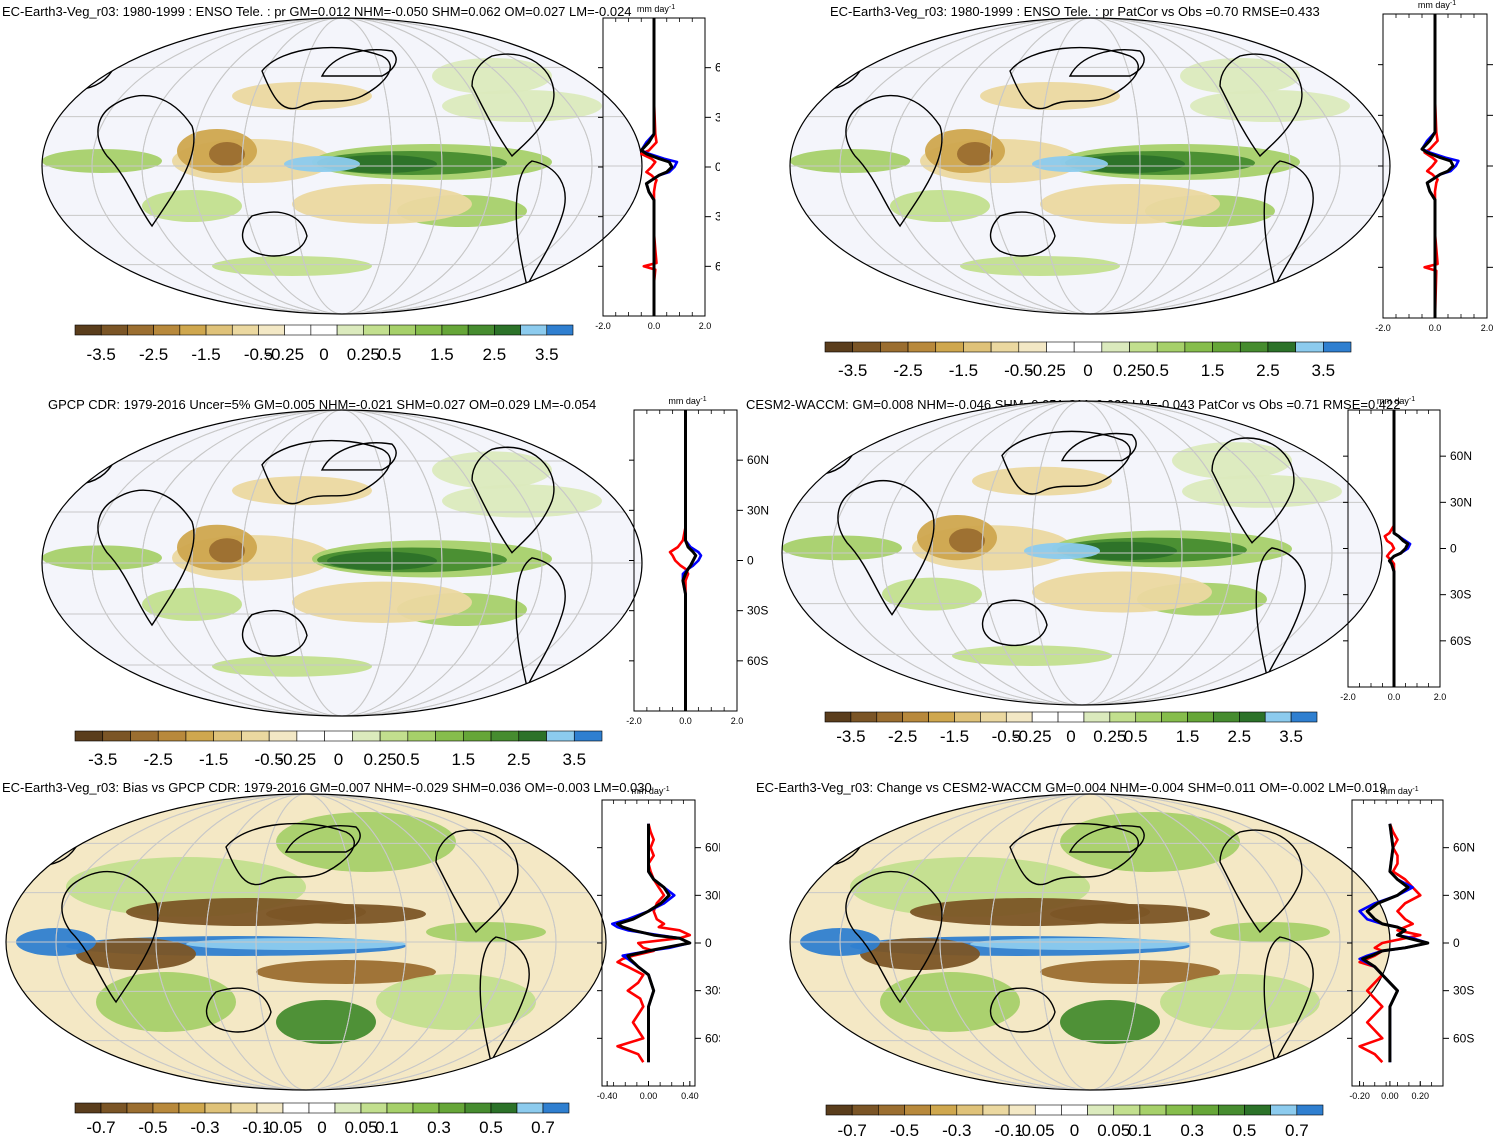 The width and height of the screenshot is (1496, 1137). What do you see at coordinates (360, 1127) in the screenshot?
I see `colorbar-label: 0.05` at bounding box center [360, 1127].